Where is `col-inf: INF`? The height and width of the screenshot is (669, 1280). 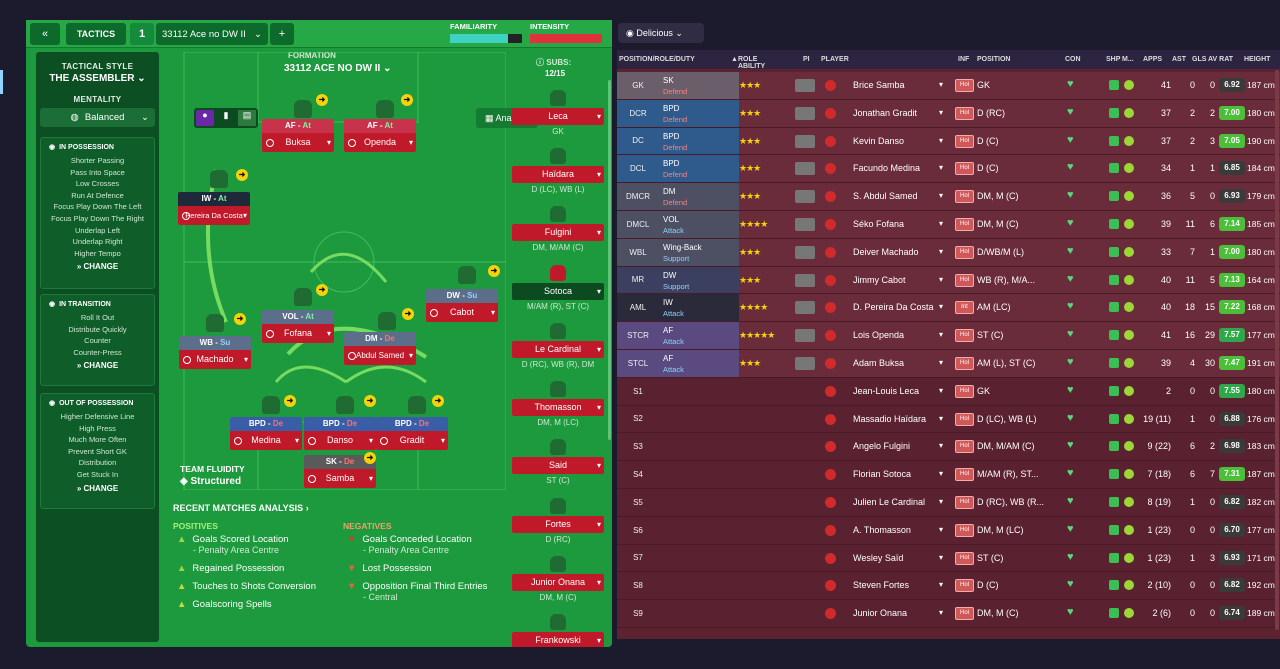
col-inf: INF is located at coordinates (964, 59).